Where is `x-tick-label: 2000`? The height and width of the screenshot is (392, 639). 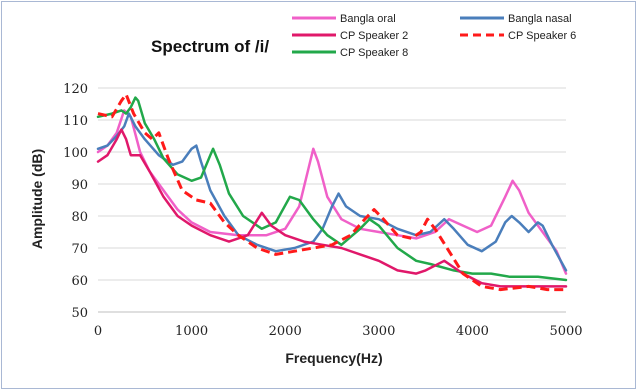
x-tick-label: 2000 is located at coordinates (285, 331).